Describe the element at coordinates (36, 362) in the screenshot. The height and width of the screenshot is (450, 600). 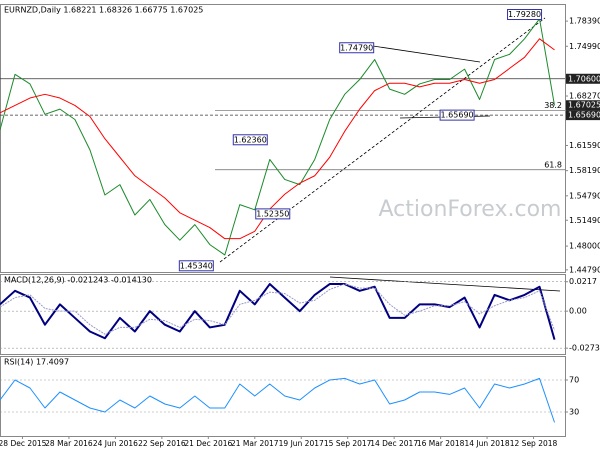
I see `panel-title: RSI(14) 17.4097` at that location.